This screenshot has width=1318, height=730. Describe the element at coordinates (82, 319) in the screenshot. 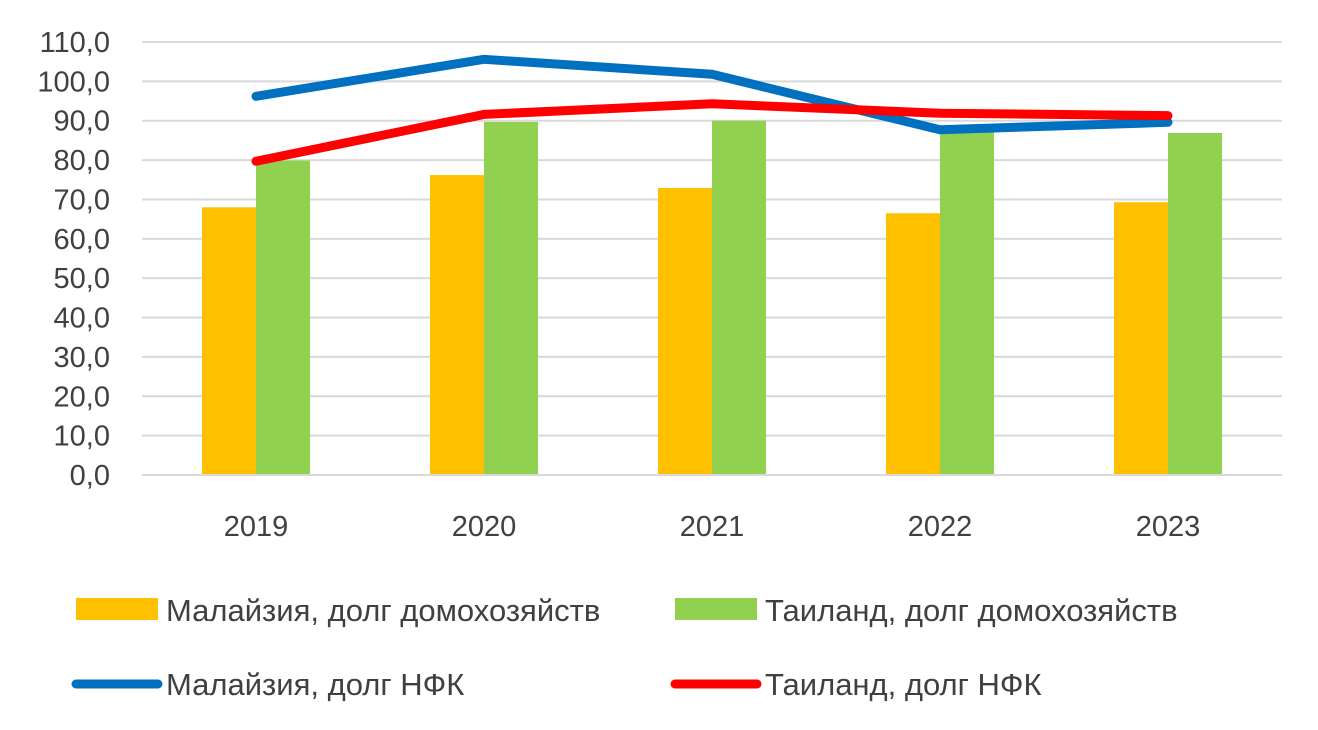

I see `y-tick-label: 40,0` at that location.